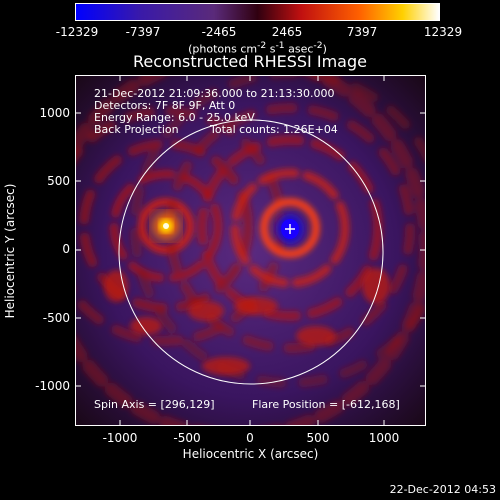 This screenshot has width=500, height=500. What do you see at coordinates (214, 93) in the screenshot?
I see `time-range-label: 21-Dec-2012 21:09:36.000 to 21:13:30.000` at bounding box center [214, 93].